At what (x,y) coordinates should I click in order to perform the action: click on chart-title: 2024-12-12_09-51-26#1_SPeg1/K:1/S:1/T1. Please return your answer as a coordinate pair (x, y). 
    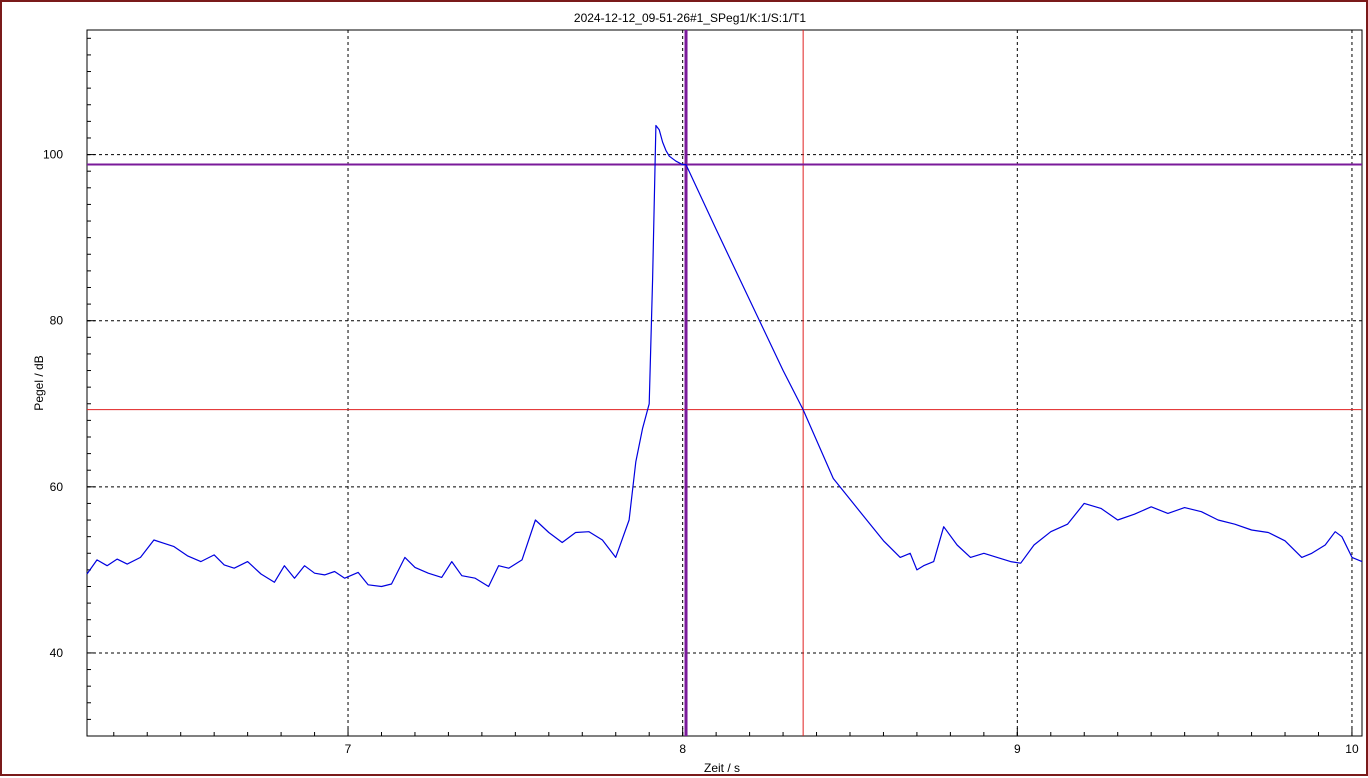
    Looking at the image, I should click on (690, 18).